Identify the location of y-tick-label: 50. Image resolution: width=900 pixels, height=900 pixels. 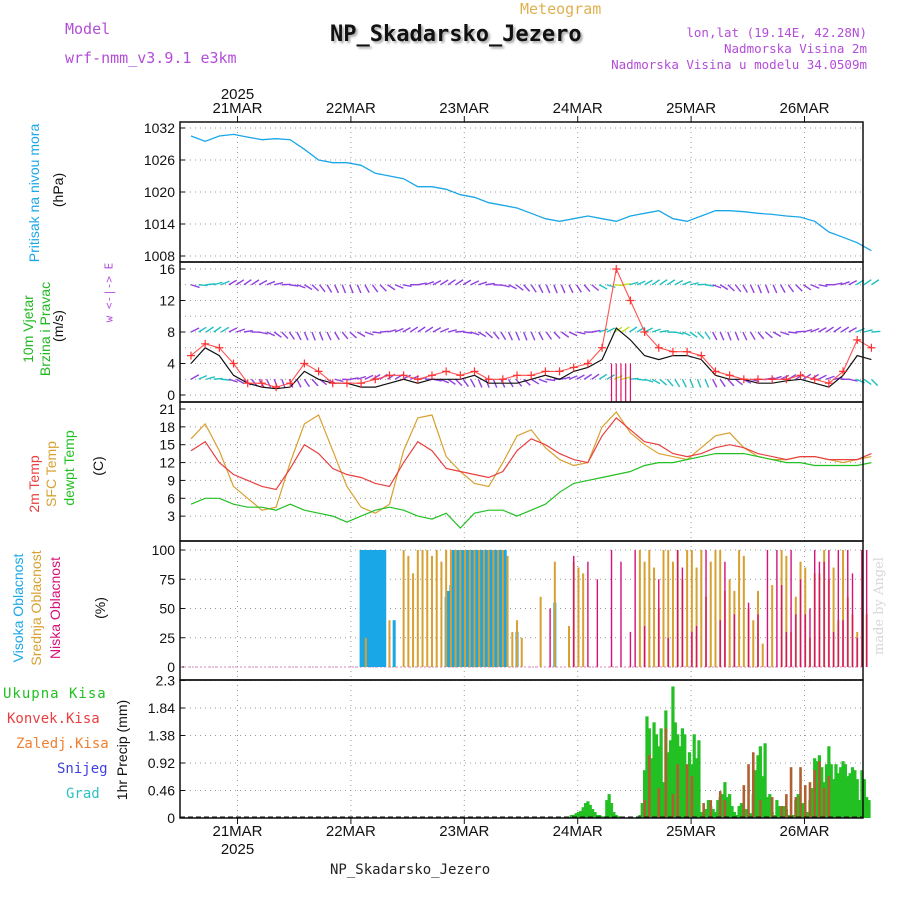
(167, 609).